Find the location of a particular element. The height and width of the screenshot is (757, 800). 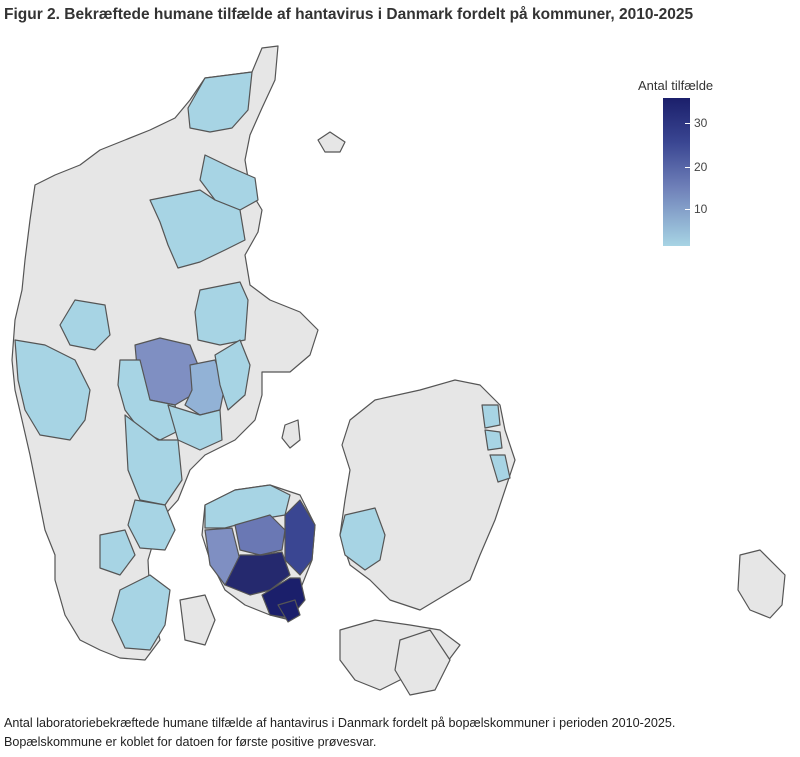

silkeborg-muni is located at coordinates (149, 400).